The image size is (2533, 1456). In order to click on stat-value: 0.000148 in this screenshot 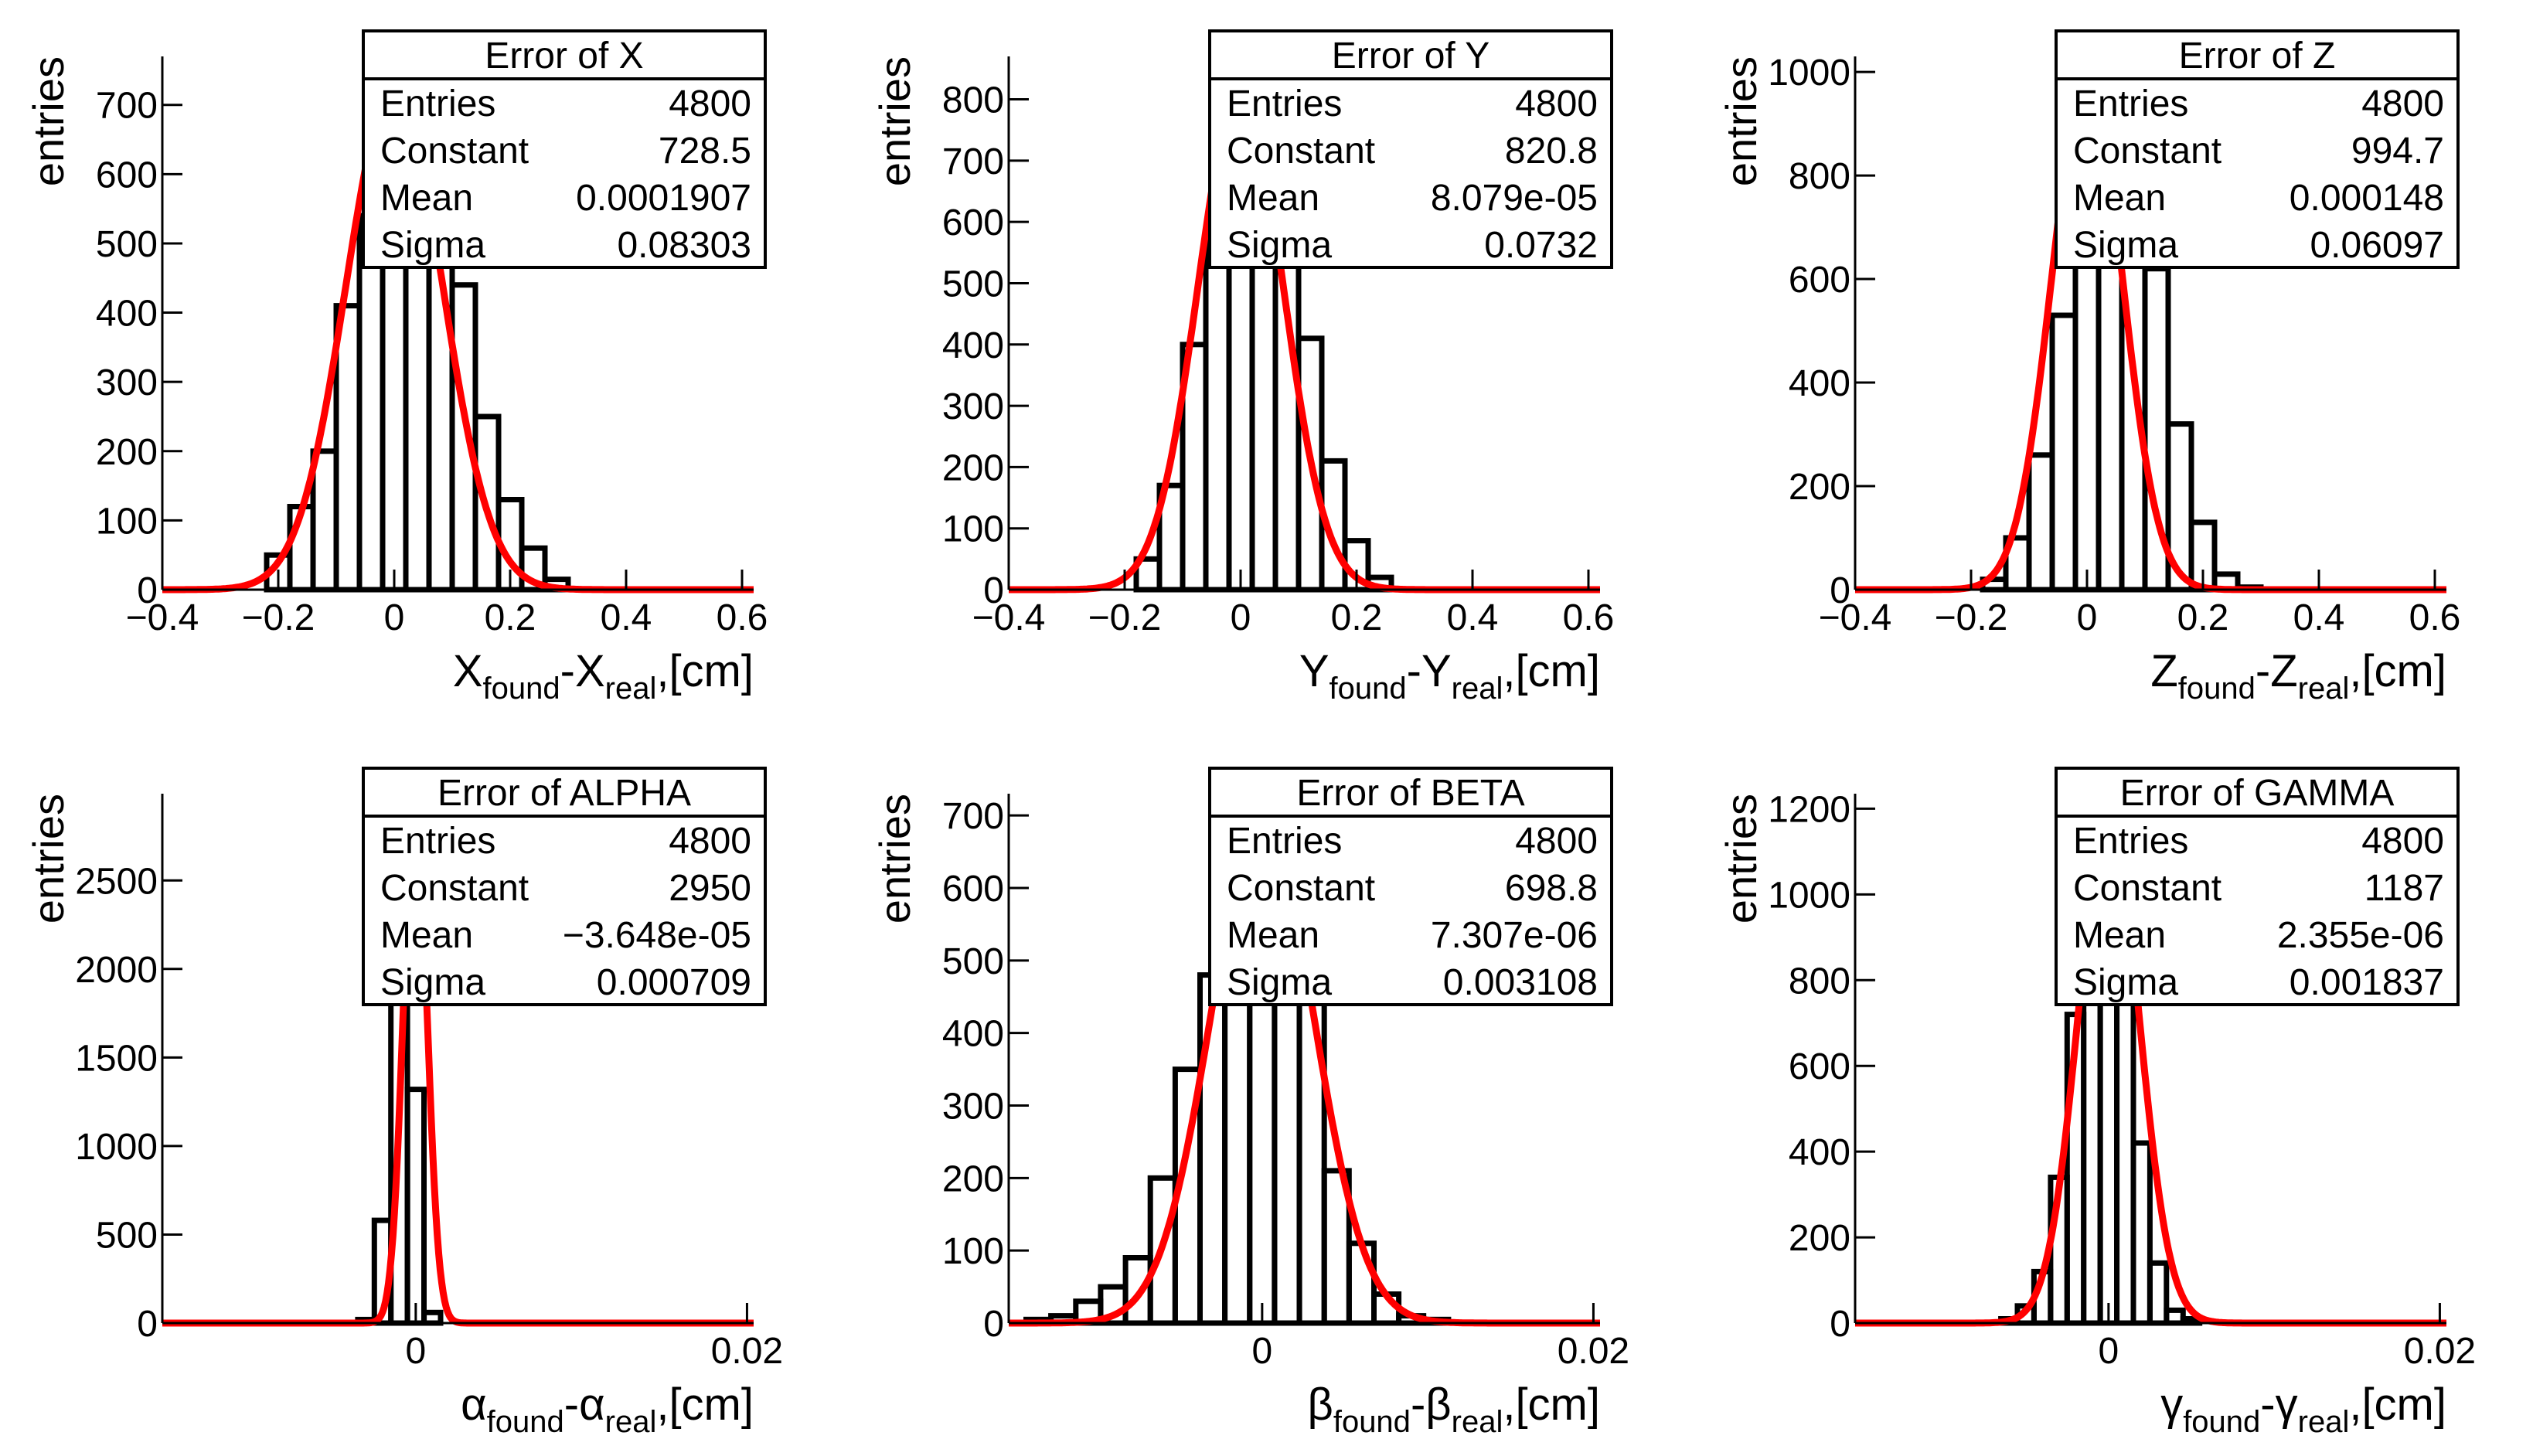, I will do `click(2367, 199)`.